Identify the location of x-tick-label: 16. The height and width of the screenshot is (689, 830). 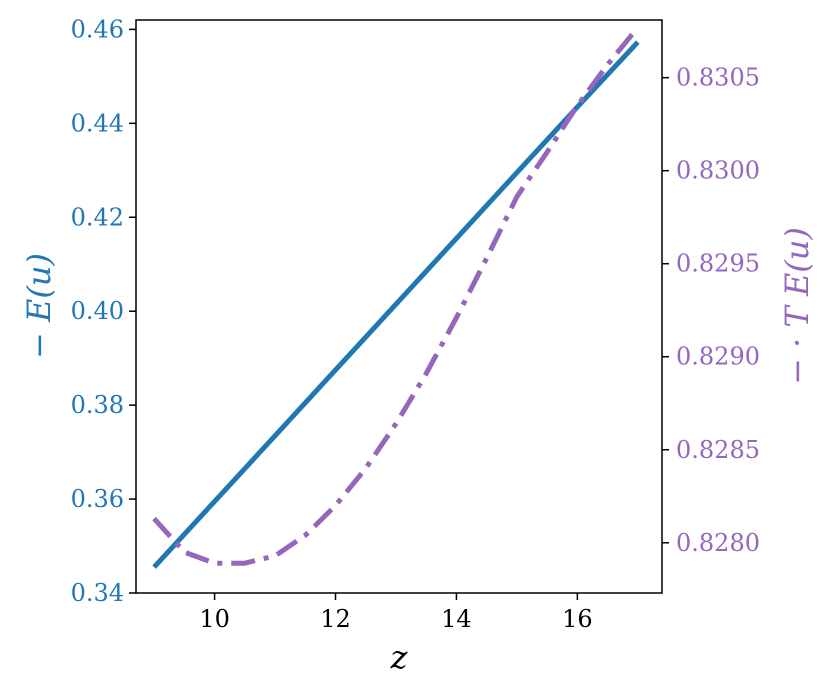
(577, 619).